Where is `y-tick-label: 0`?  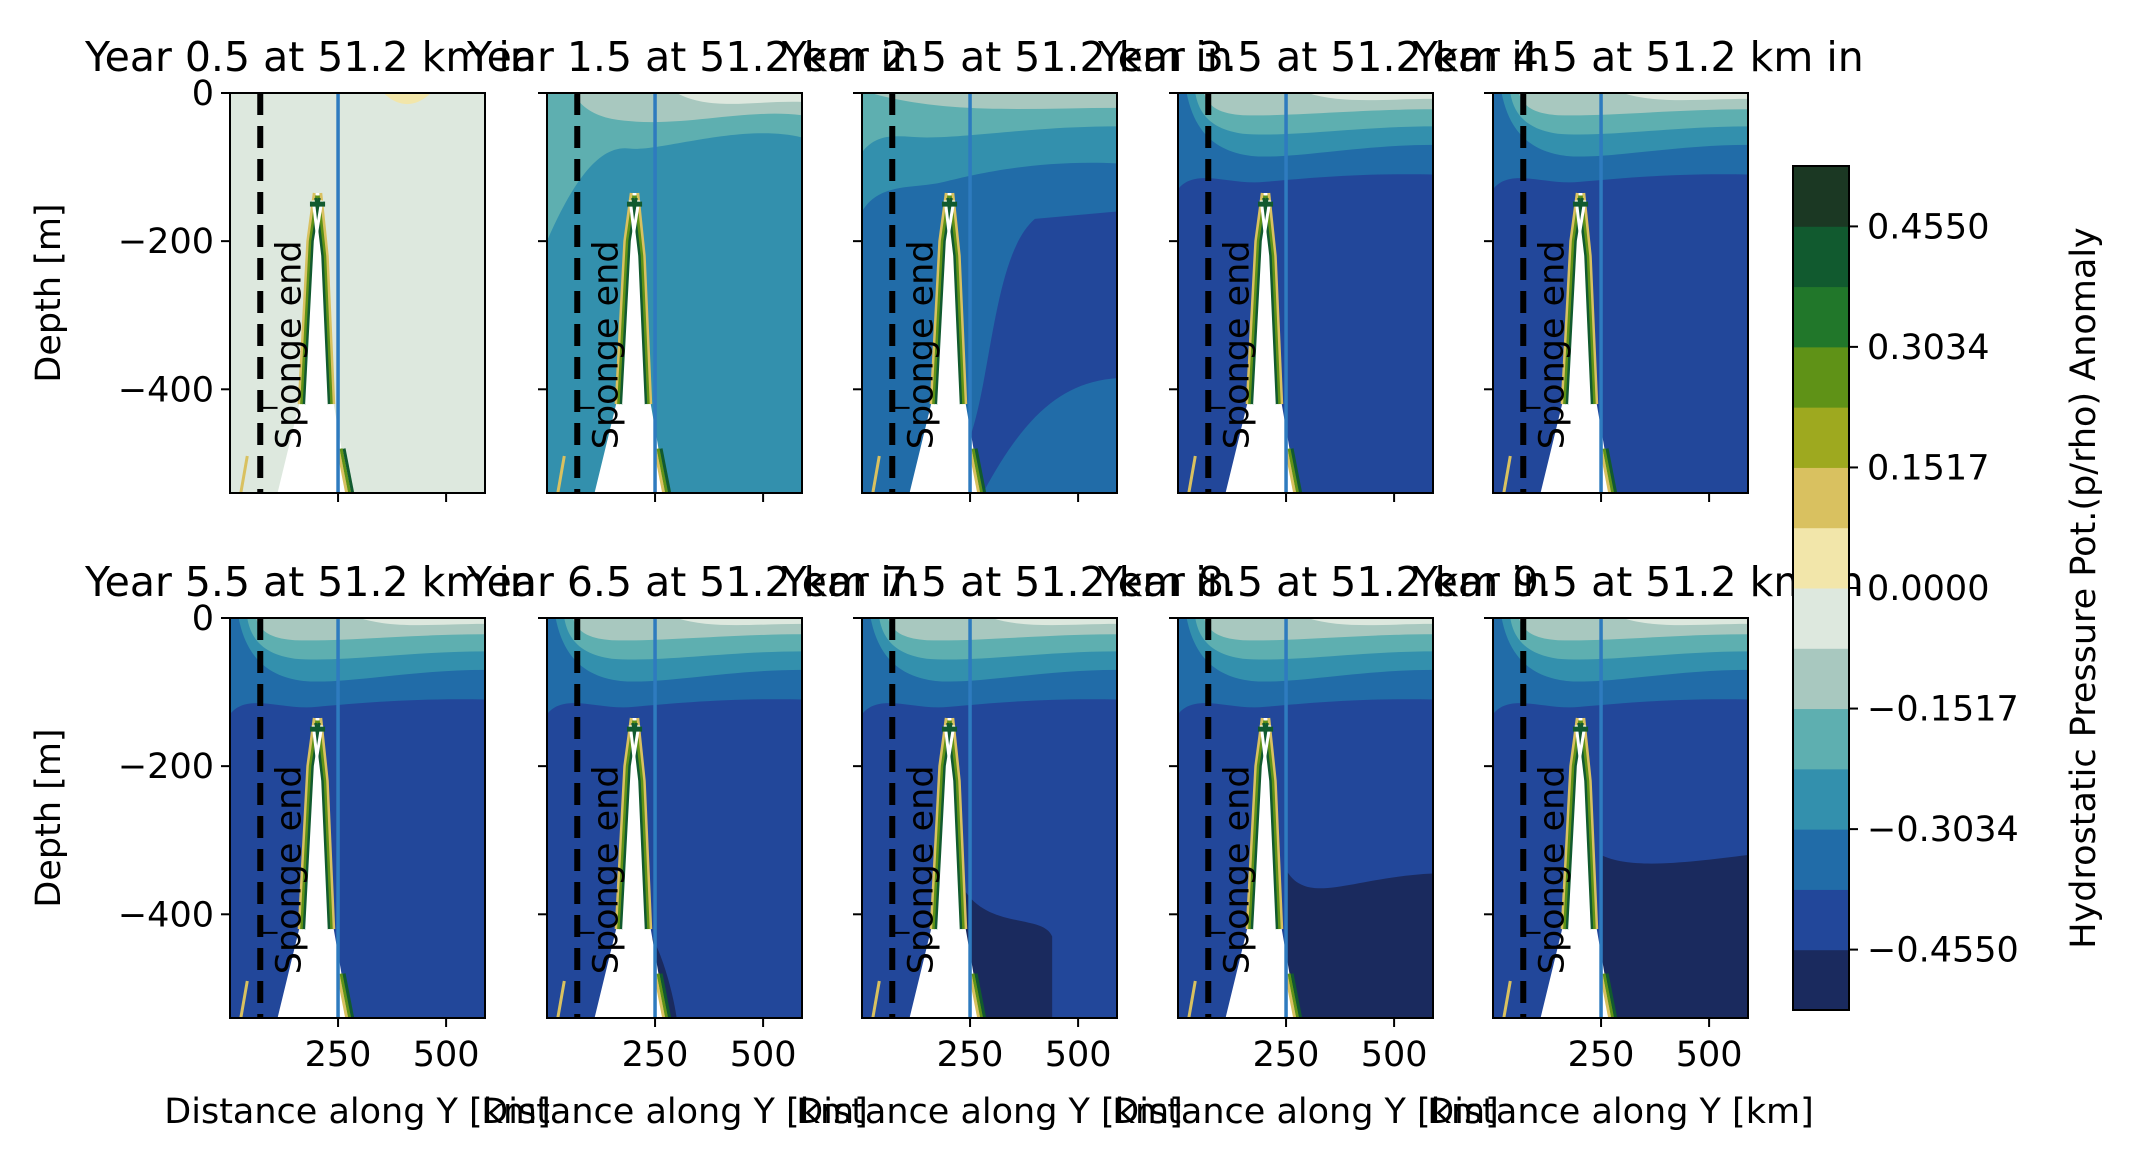 y-tick-label: 0 is located at coordinates (203, 94).